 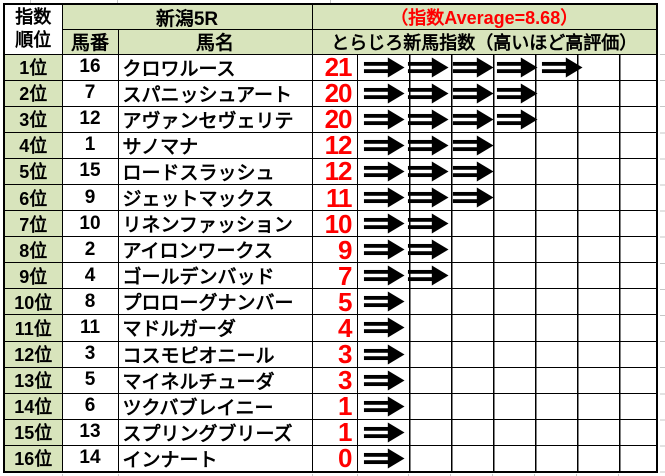 I want to click on index-desc-header-cell: とらじろ新馬指数（高いほど高評価）, so click(x=484, y=42).